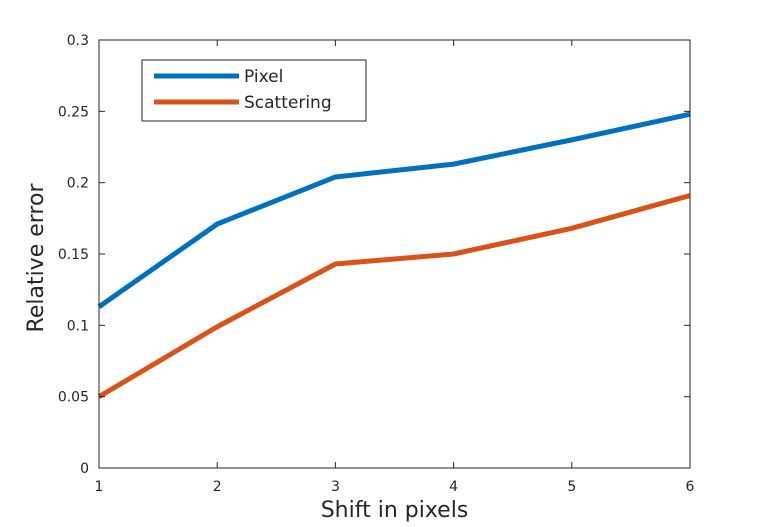 This screenshot has height=527, width=762. I want to click on legend-label-scattering: Scattering, so click(288, 103).